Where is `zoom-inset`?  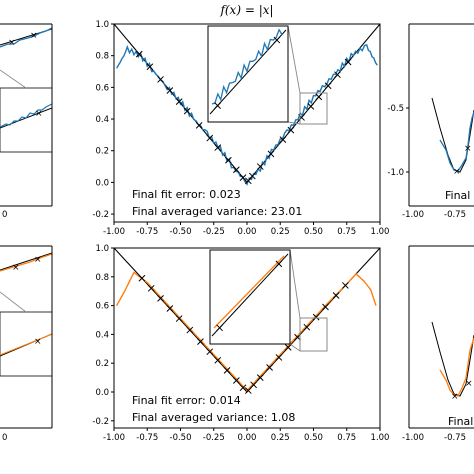 zoom-inset is located at coordinates (26, 120).